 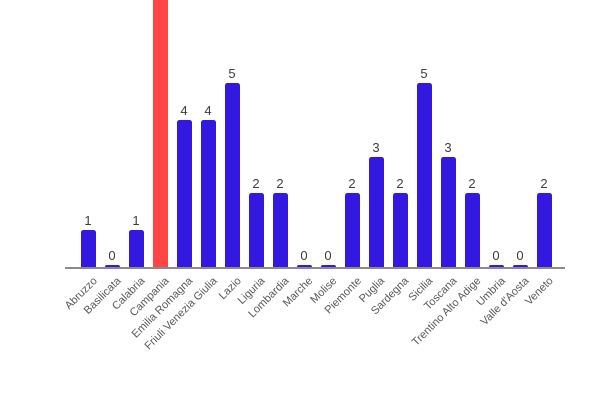 What do you see at coordinates (376, 212) in the screenshot?
I see `bar-puglia` at bounding box center [376, 212].